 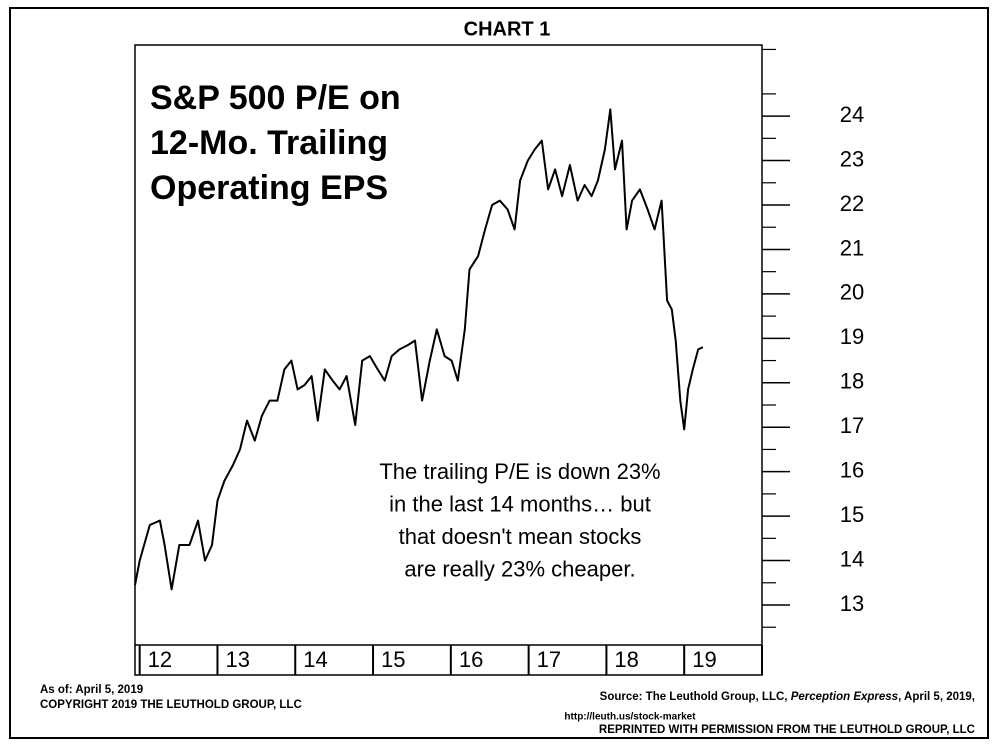 What do you see at coordinates (171, 705) in the screenshot?
I see `copyright: COPYRIGHT 2019 THE LEUTHOLD GROUP, LLC` at bounding box center [171, 705].